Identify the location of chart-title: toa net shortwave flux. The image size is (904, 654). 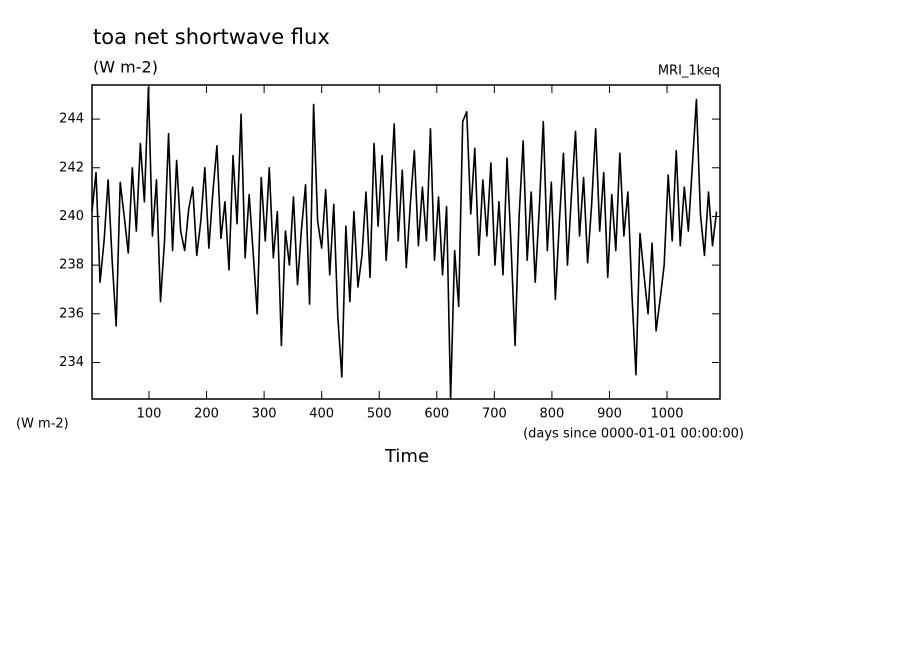
(211, 37).